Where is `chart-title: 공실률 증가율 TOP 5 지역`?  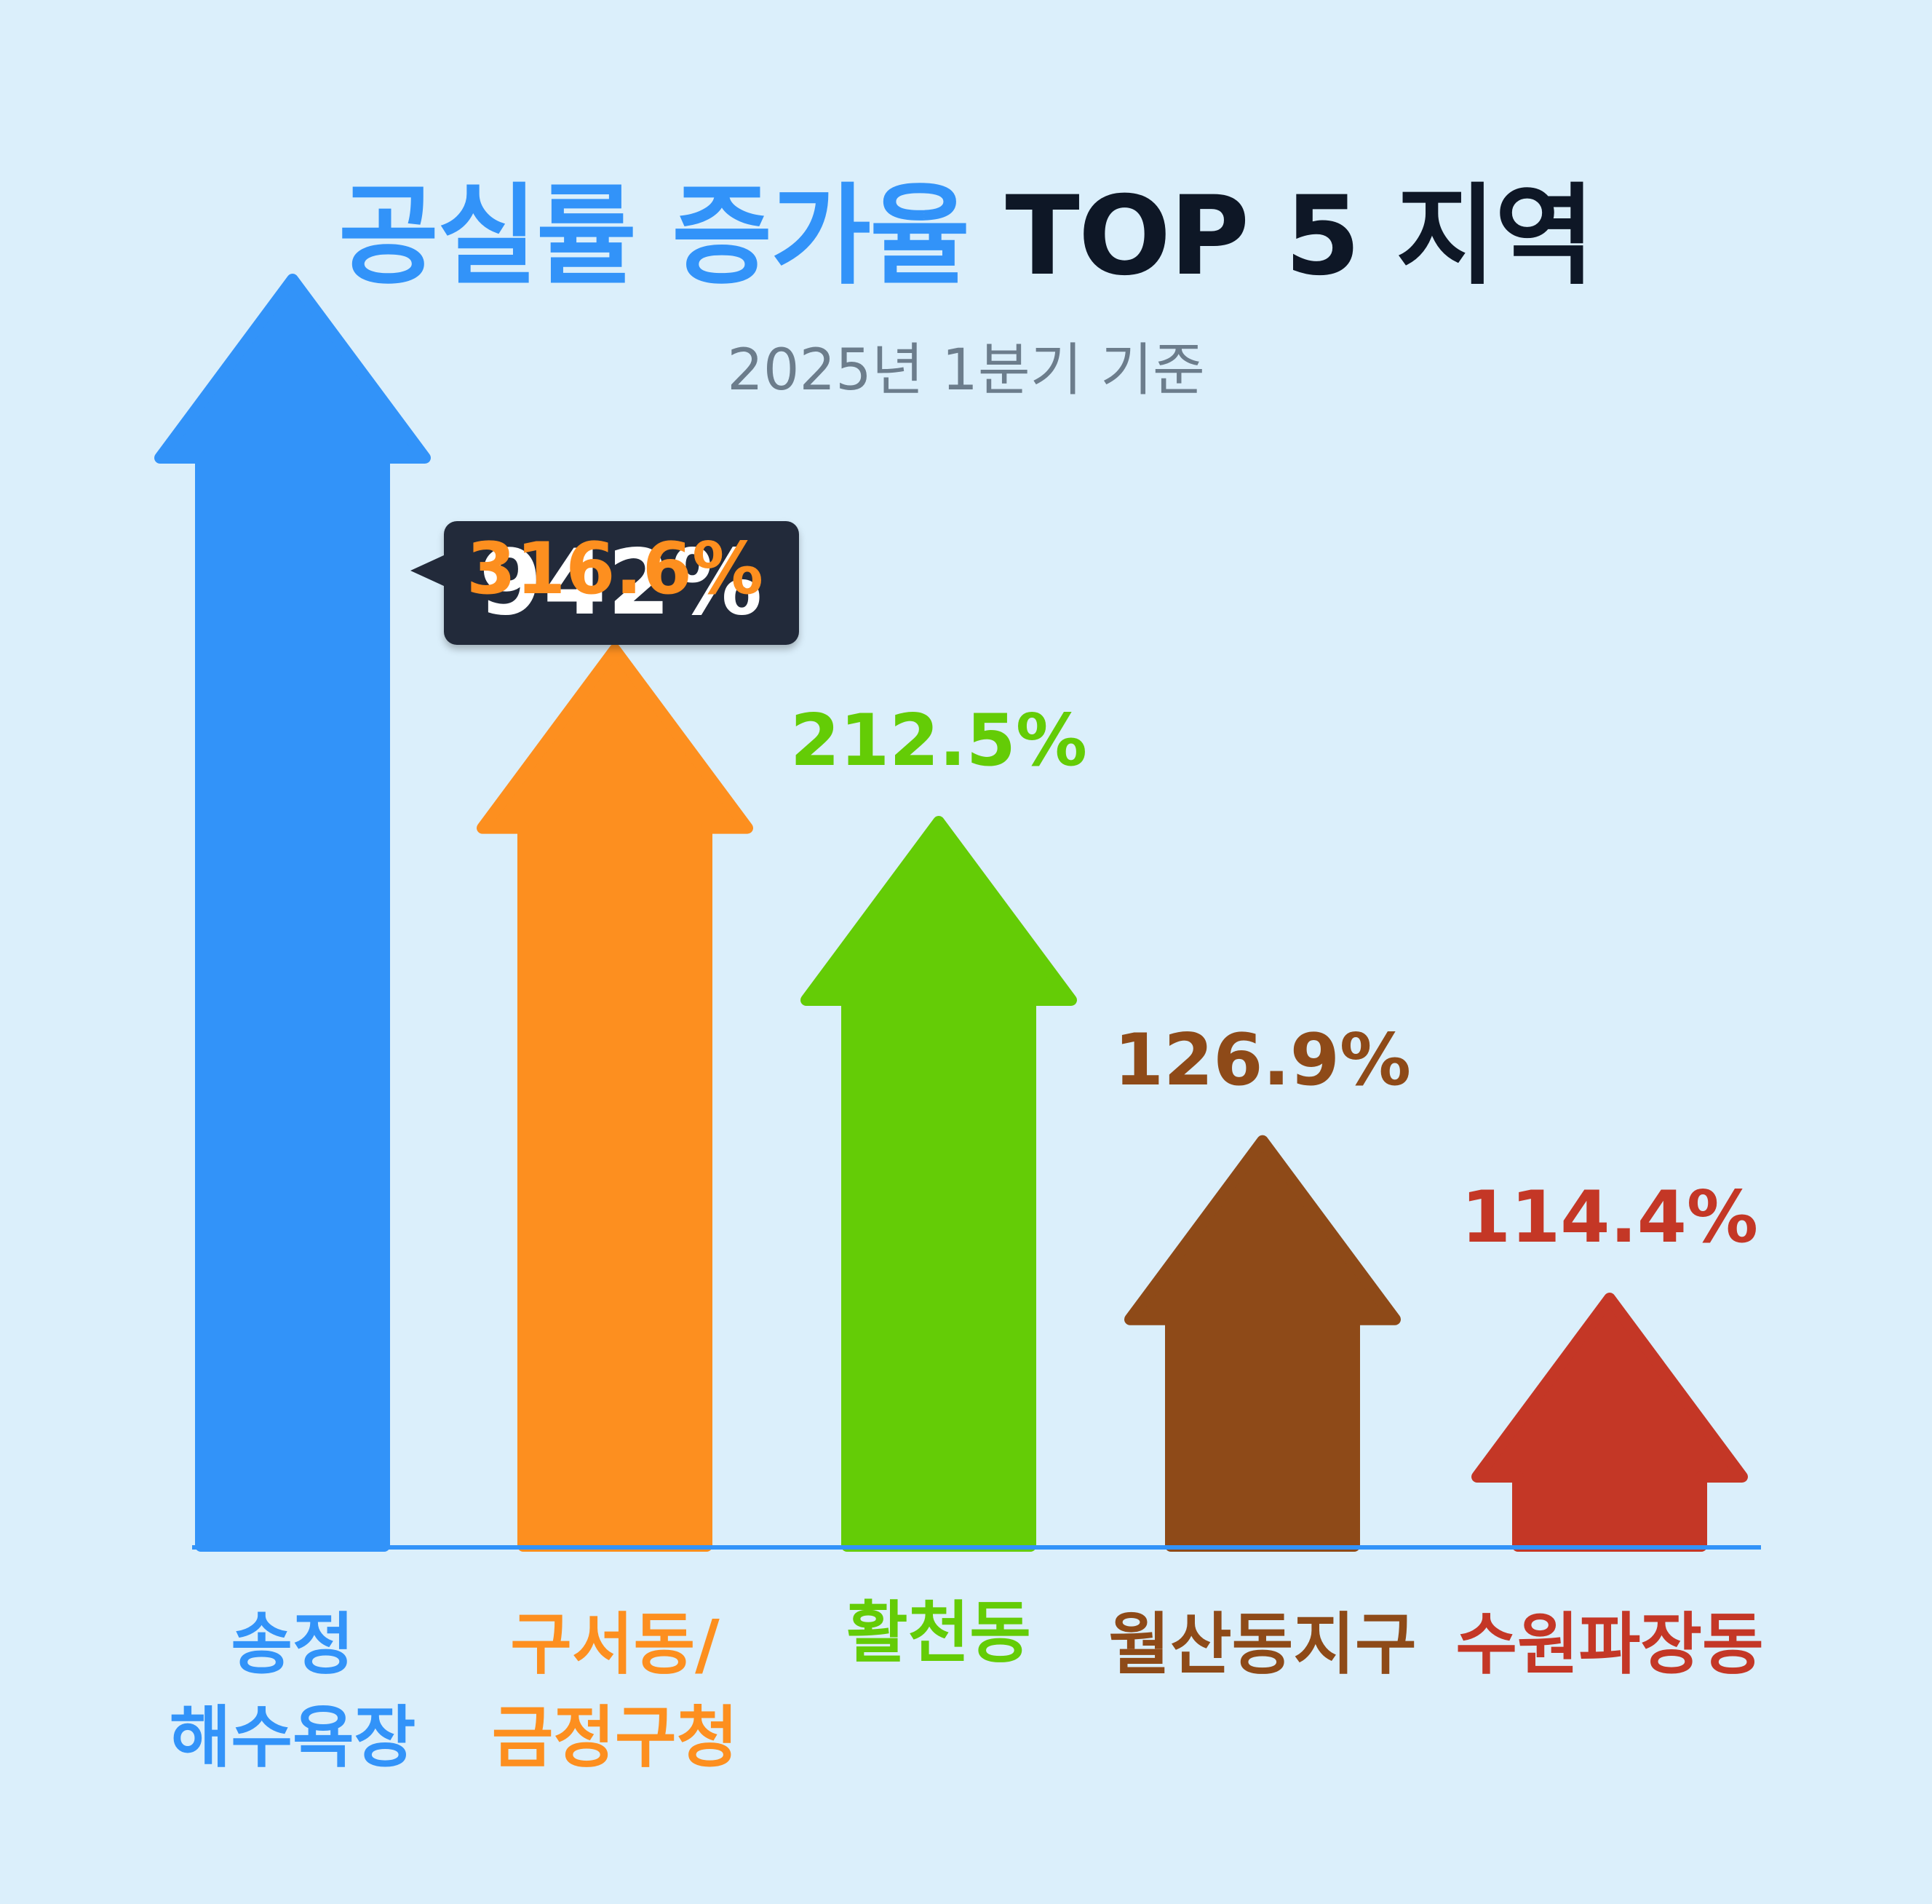
chart-title: 공실률 증가율 TOP 5 지역 is located at coordinates (966, 236).